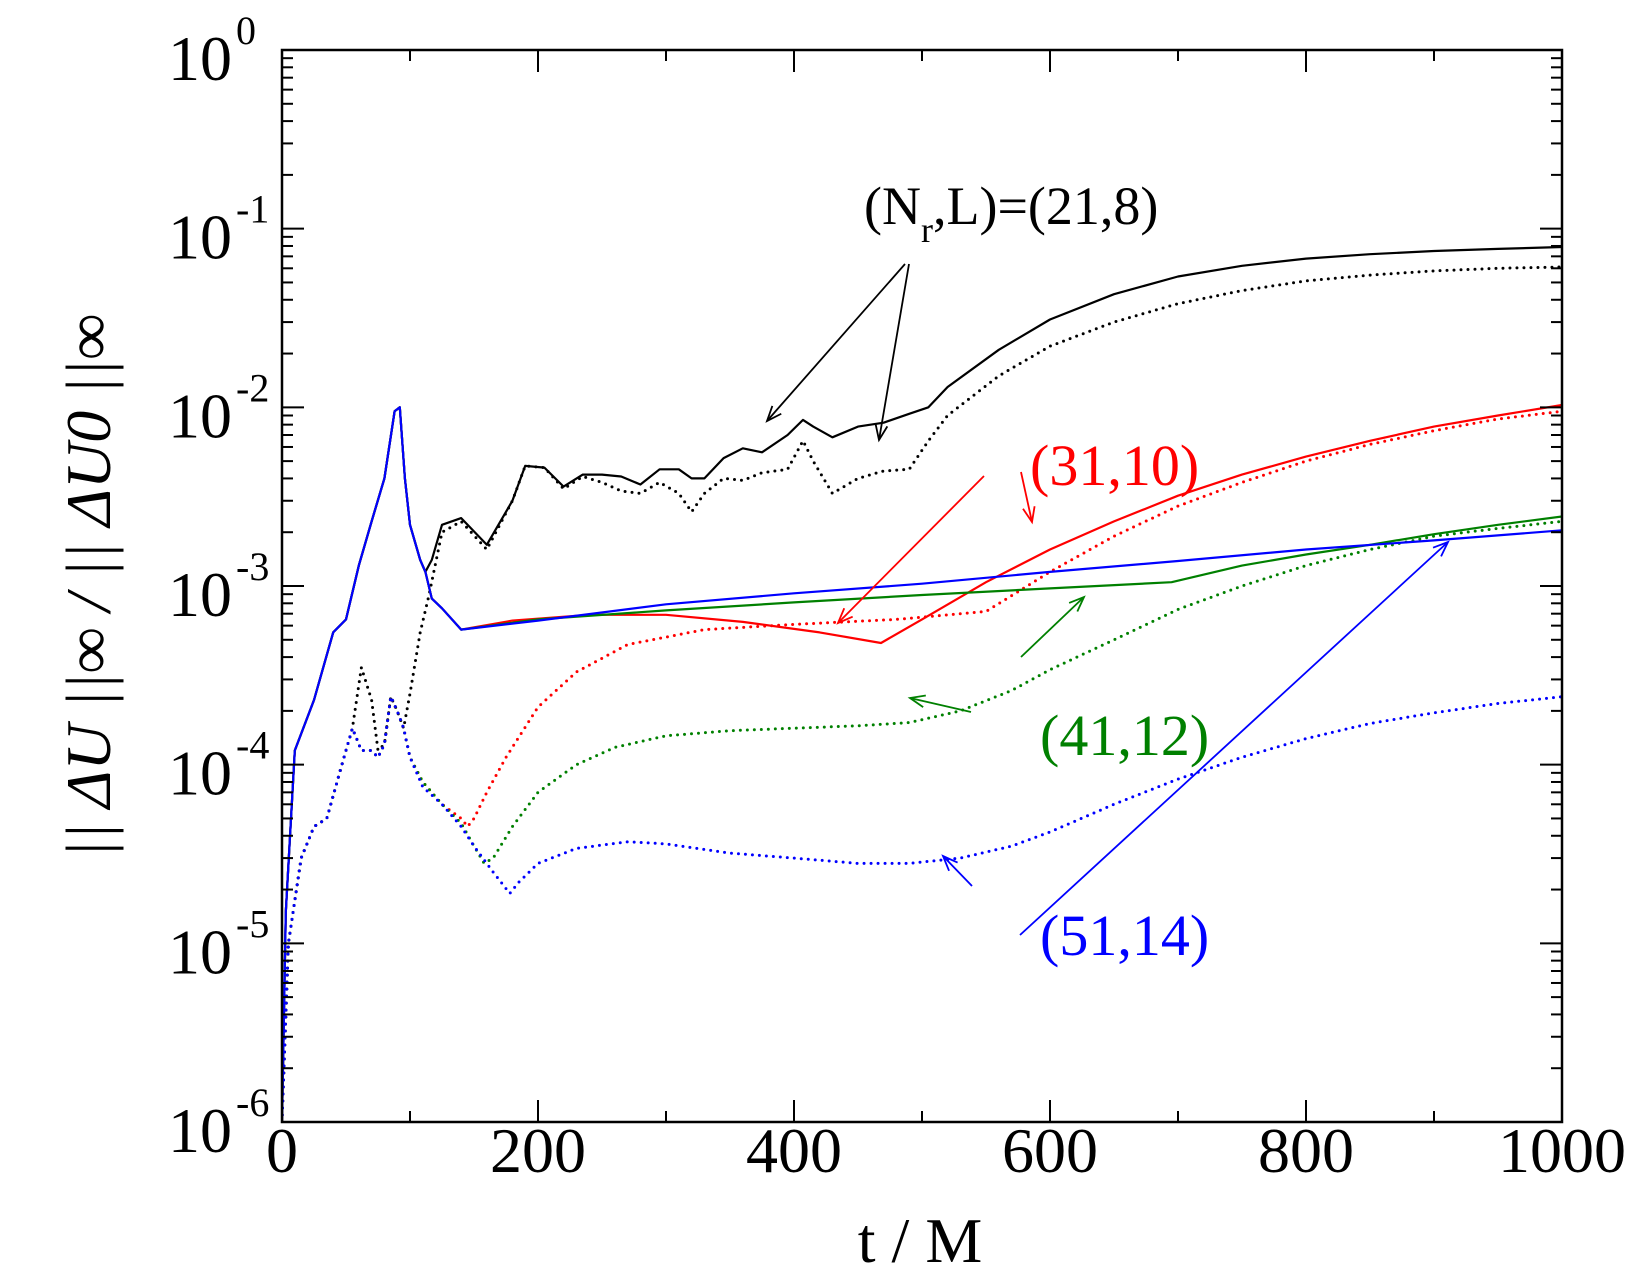  I want to click on series-annotation-label: (Nr,L)=(21,8), so click(1011, 213).